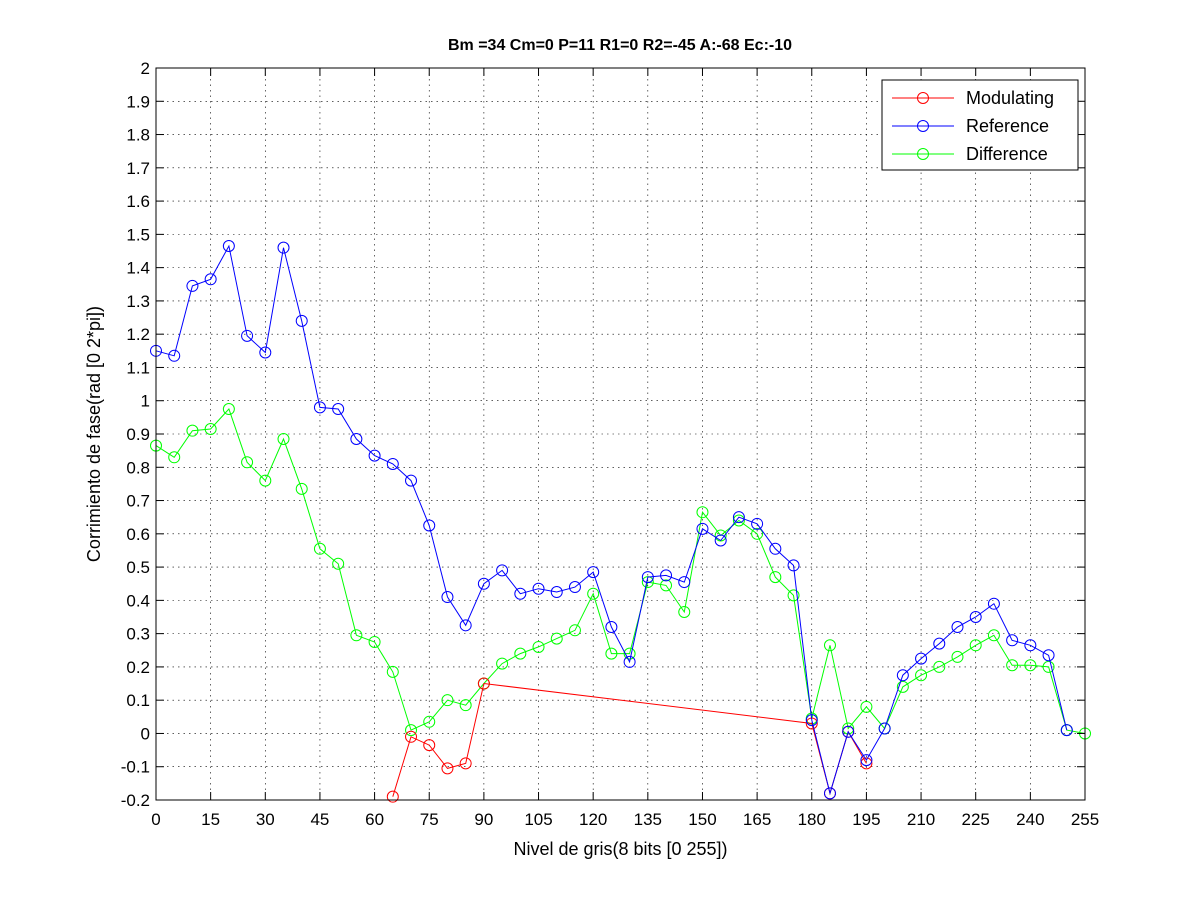 This screenshot has width=1200, height=900. What do you see at coordinates (138, 467) in the screenshot?
I see `y-tick-label: 0.8` at bounding box center [138, 467].